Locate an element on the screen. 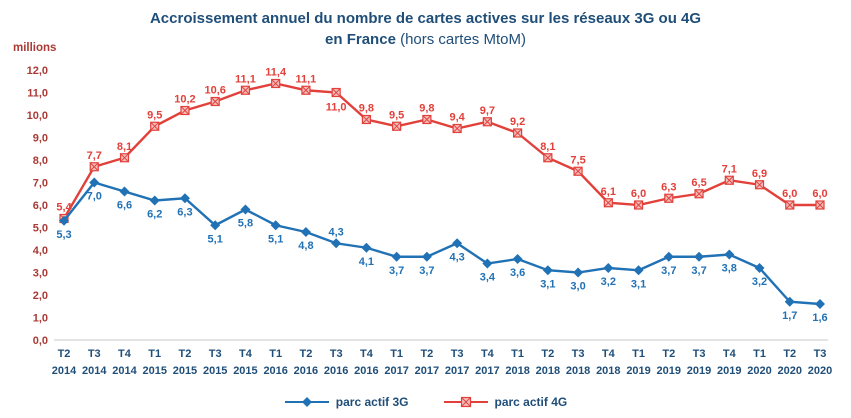 Image resolution: width=851 pixels, height=418 pixels. data-label-3g: 3,1 is located at coordinates (638, 284).